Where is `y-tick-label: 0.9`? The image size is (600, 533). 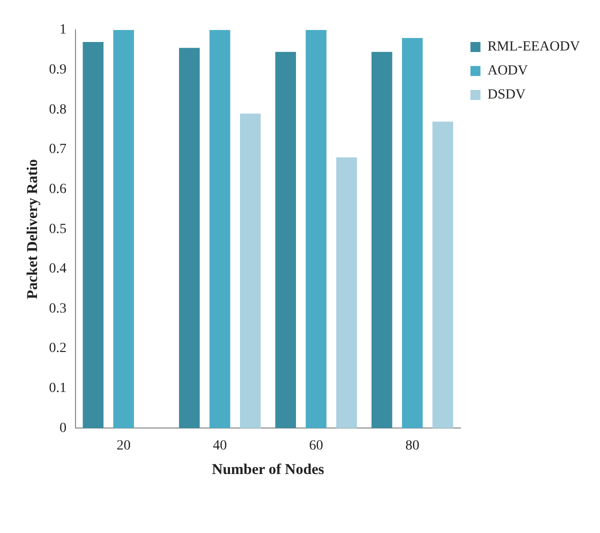
y-tick-label: 0.9 is located at coordinates (57, 70).